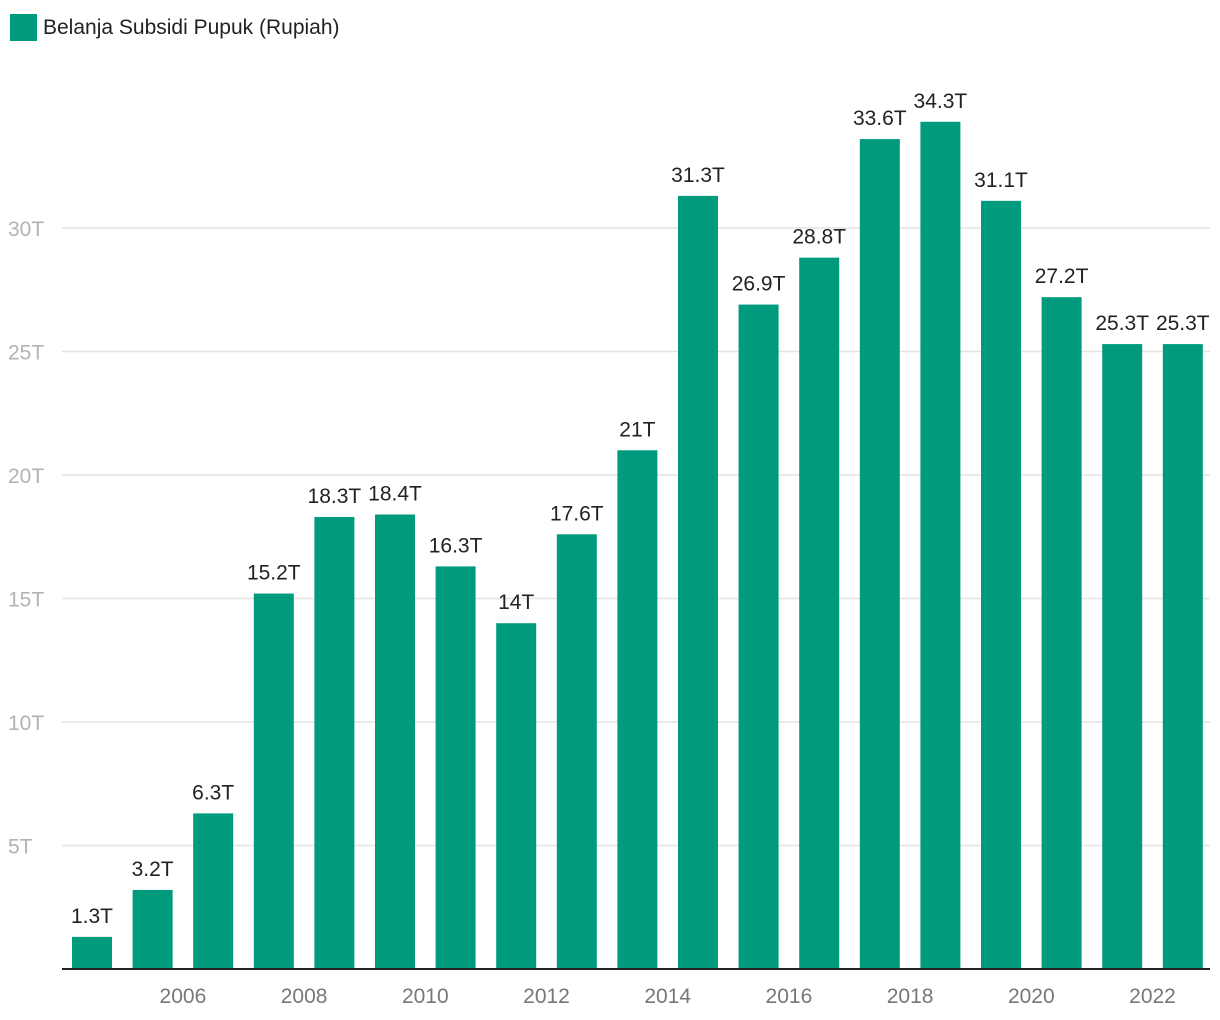 Image resolution: width=1220 pixels, height=1020 pixels. Describe the element at coordinates (516, 602) in the screenshot. I see `data-label: 14T` at that location.